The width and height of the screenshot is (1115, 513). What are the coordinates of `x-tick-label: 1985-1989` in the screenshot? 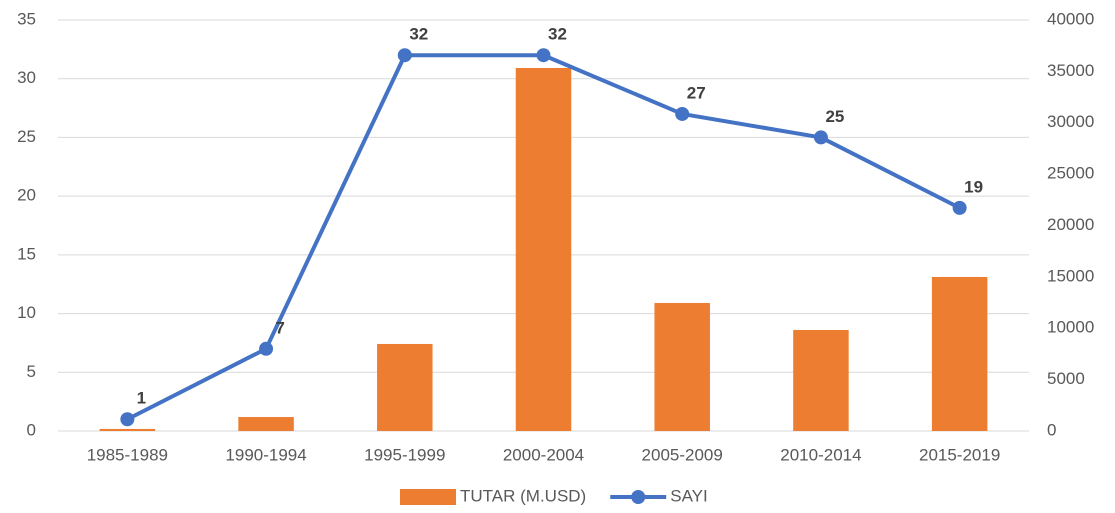 It's located at (127, 454).